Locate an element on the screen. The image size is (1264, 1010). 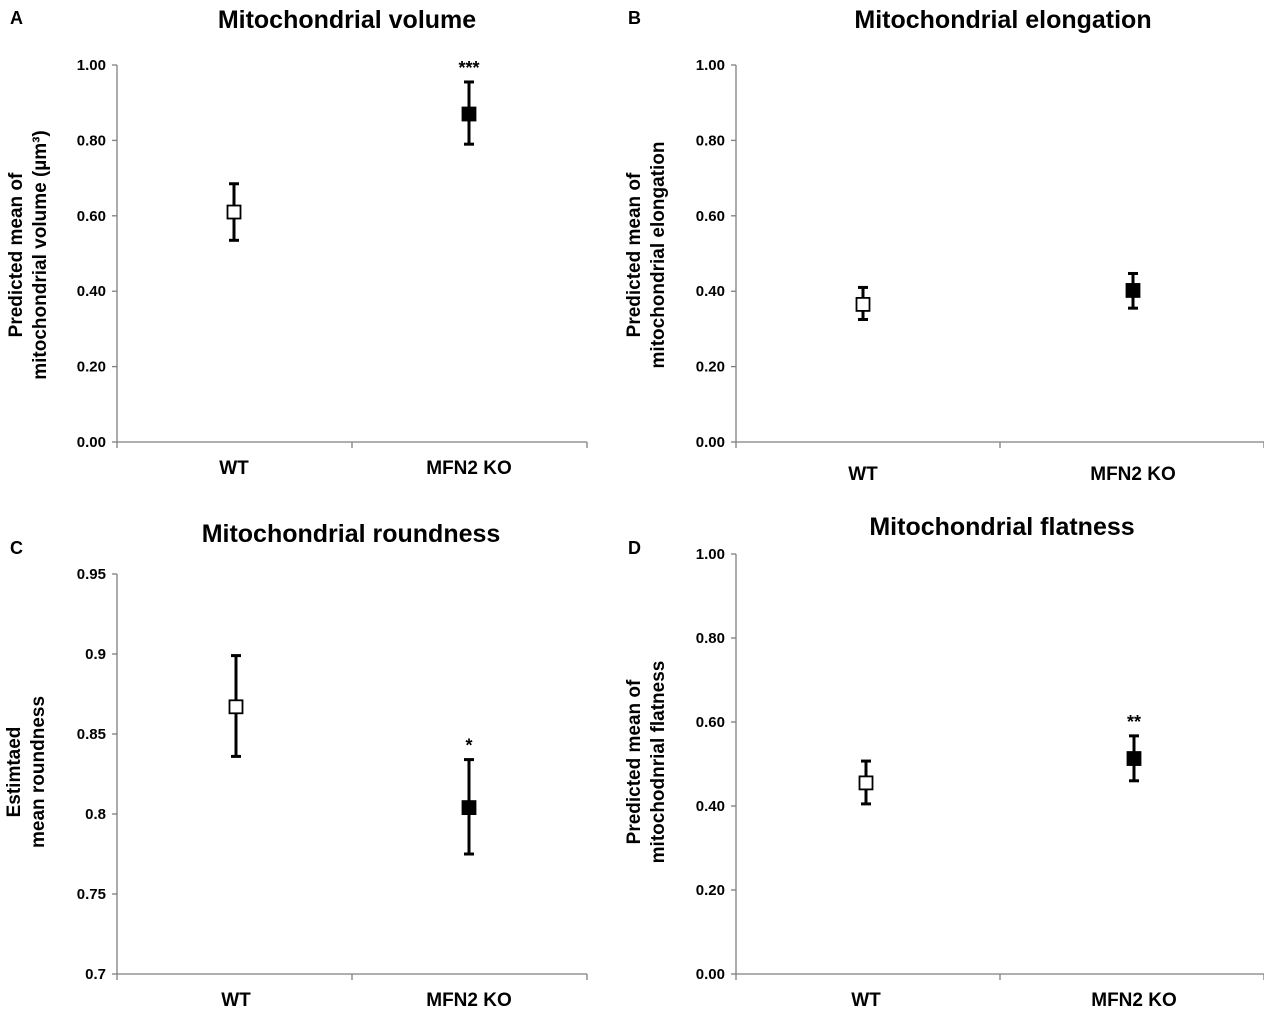
y-tick-label: 0.8 is located at coordinates (95, 814).